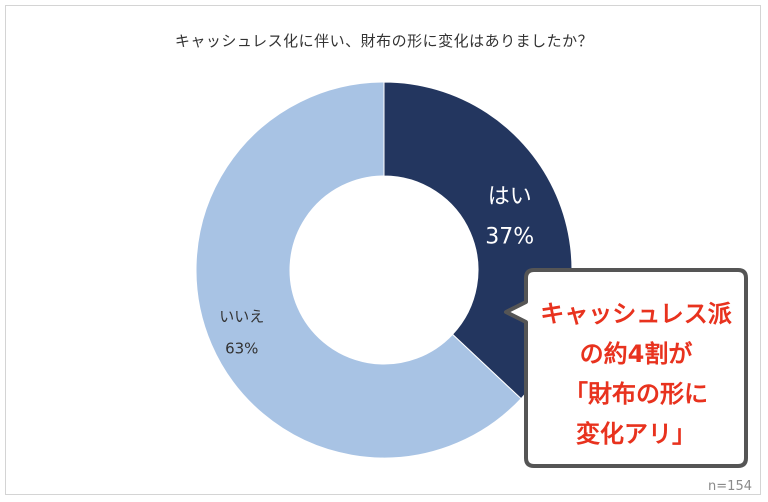 The image size is (768, 502). Describe the element at coordinates (636, 354) in the screenshot. I see `callout-line-1: の約4割が` at that location.